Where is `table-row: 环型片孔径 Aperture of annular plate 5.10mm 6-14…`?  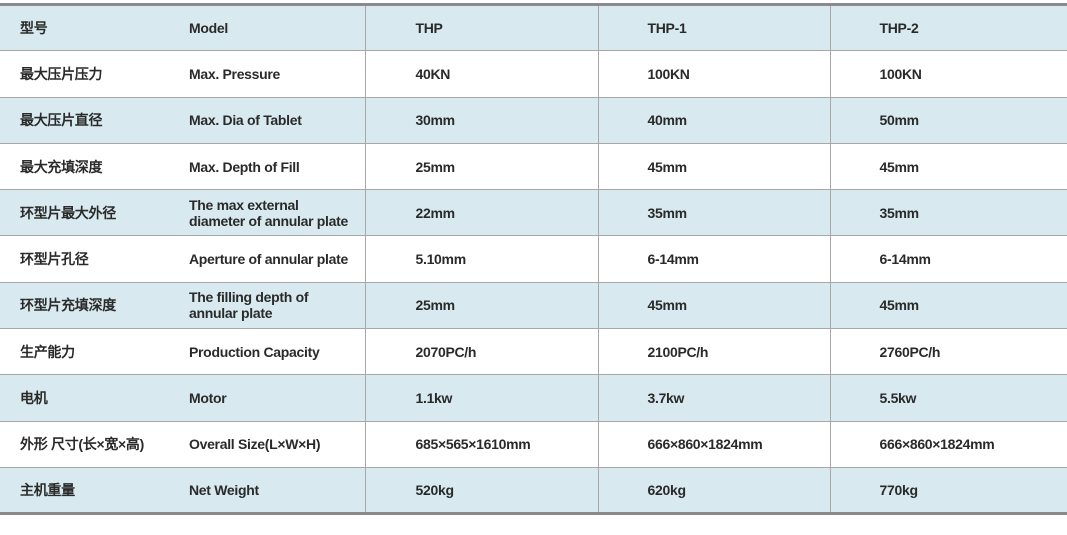
table-row: 环型片孔径 Aperture of annular plate 5.10mm 6-14… is located at coordinates (533, 259).